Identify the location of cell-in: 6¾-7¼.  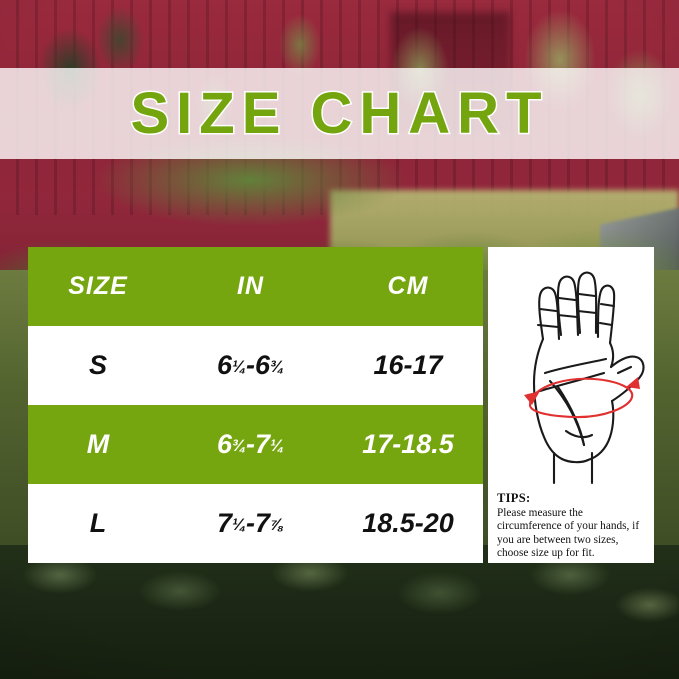
(250, 444).